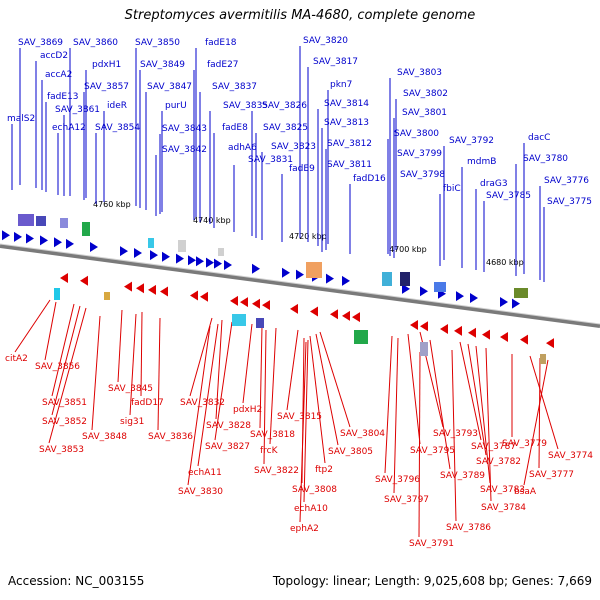 This screenshot has height=600, width=600. Describe the element at coordinates (452, 189) in the screenshot. I see `gene-label: fbiC` at that location.